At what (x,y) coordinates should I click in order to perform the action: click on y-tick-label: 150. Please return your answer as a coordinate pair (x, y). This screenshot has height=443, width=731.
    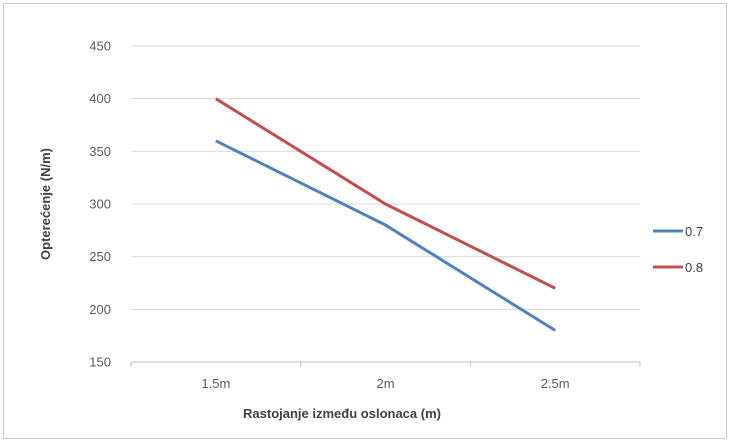
    Looking at the image, I should click on (100, 362).